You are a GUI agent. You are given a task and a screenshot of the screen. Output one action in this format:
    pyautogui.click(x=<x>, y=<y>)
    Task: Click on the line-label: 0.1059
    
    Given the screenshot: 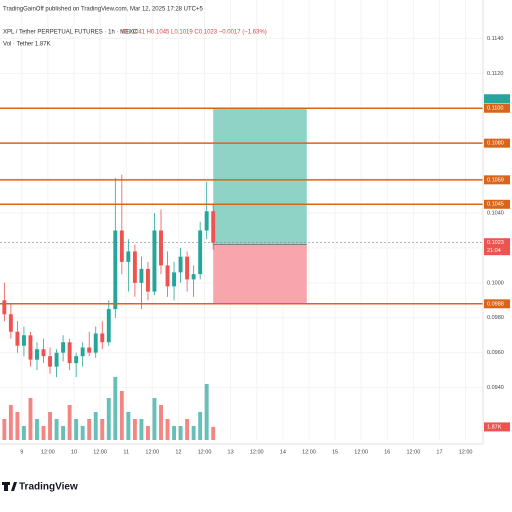 What is the action you would take?
    pyautogui.click(x=495, y=180)
    